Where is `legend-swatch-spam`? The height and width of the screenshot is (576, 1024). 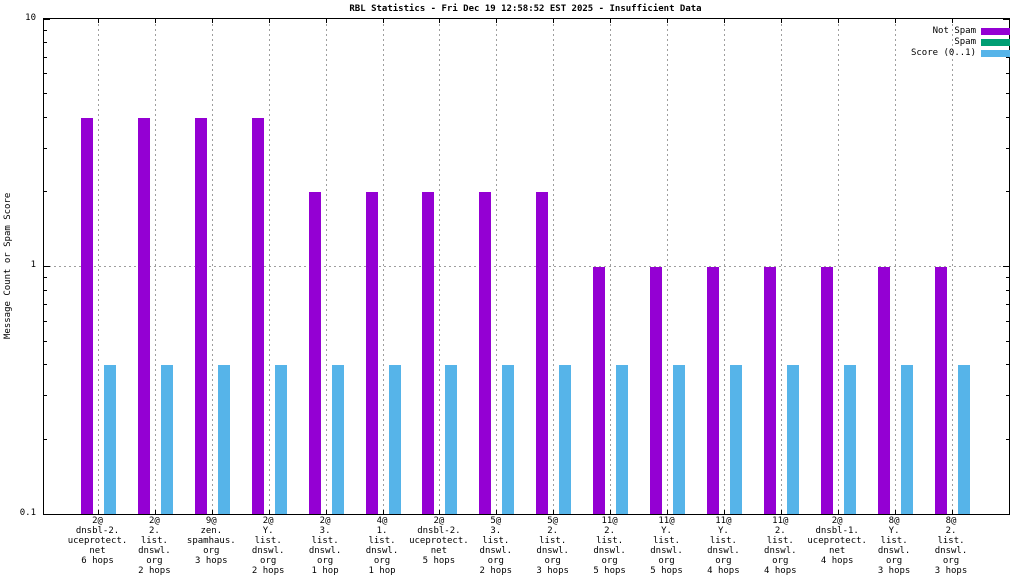
legend-swatch-spam is located at coordinates (995, 42).